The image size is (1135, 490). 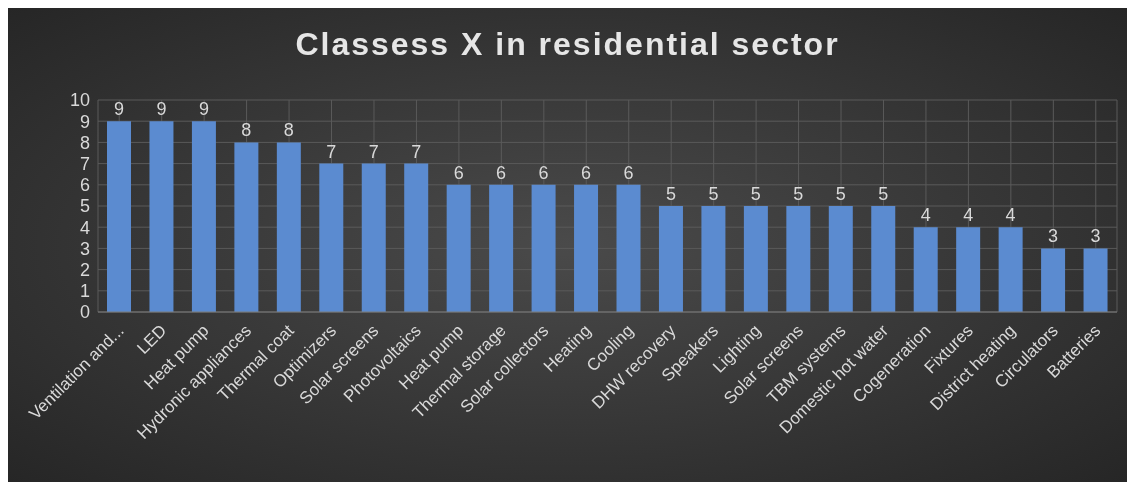 I want to click on y-tick-label: 1, so click(x=84, y=291).